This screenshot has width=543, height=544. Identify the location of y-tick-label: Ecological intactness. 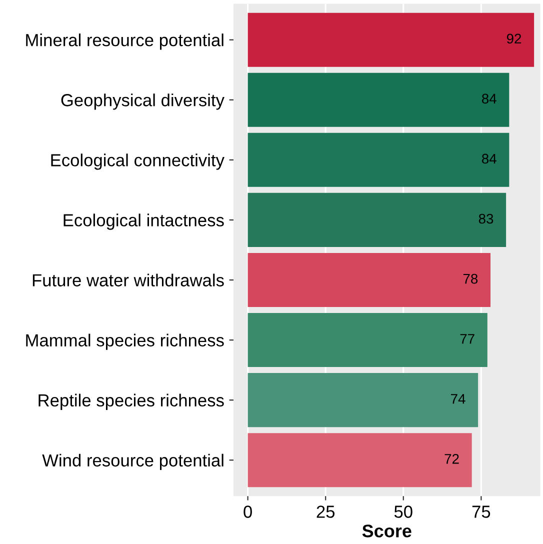
(144, 222).